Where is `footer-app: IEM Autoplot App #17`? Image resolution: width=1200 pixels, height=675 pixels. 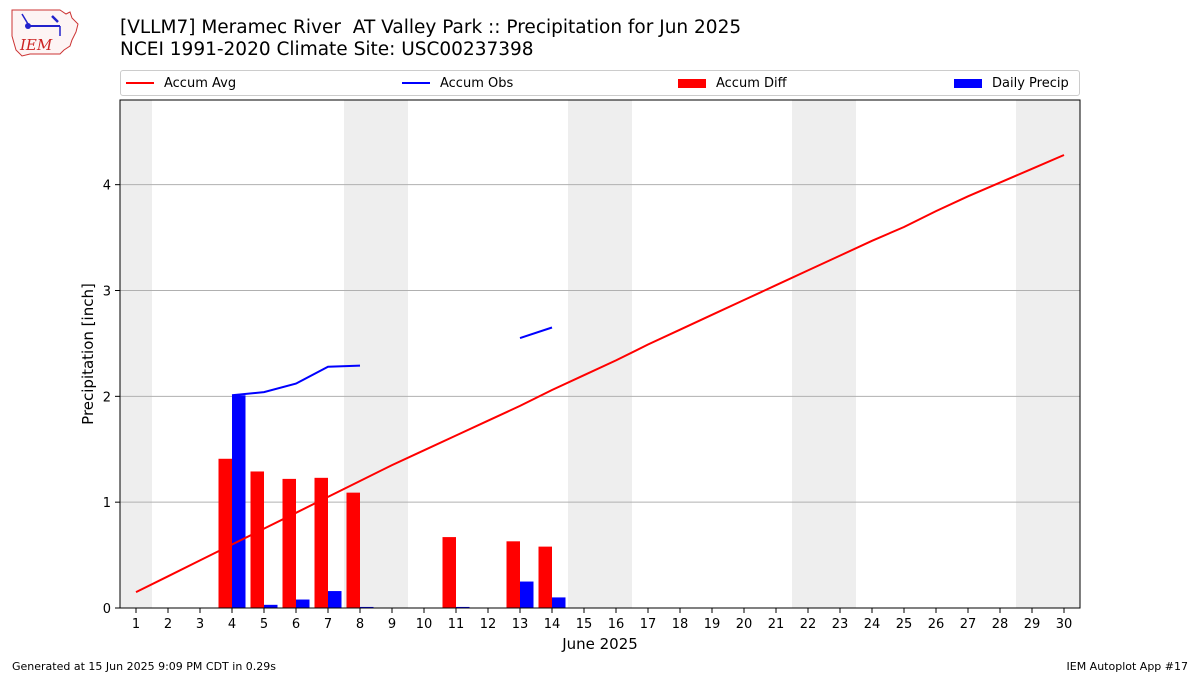 footer-app: IEM Autoplot App #17 is located at coordinates (1127, 666).